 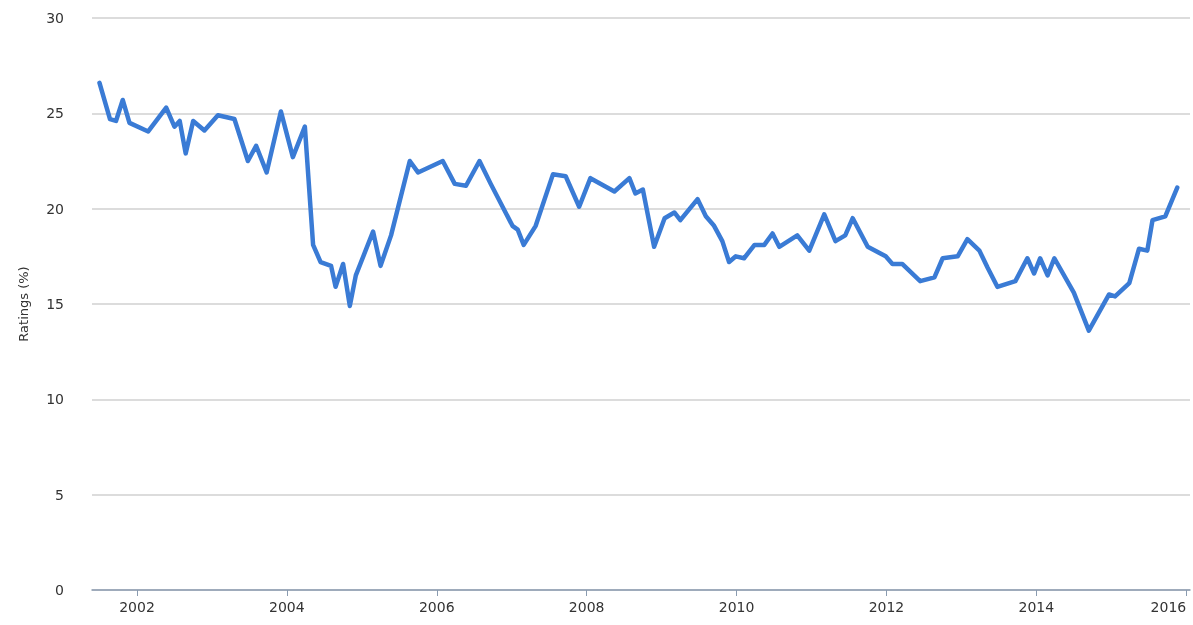 I want to click on y-tick-label: 10, so click(x=55, y=399).